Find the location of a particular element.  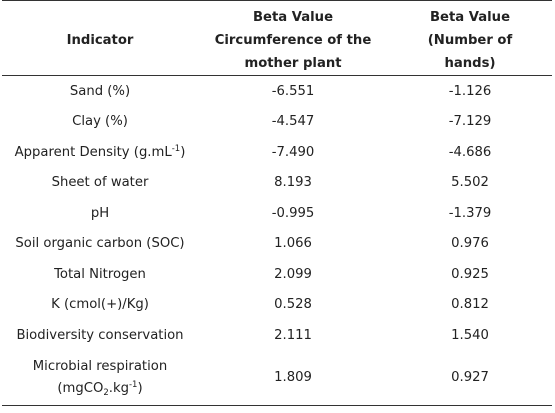

cell-hands: -7.129 is located at coordinates (470, 122).